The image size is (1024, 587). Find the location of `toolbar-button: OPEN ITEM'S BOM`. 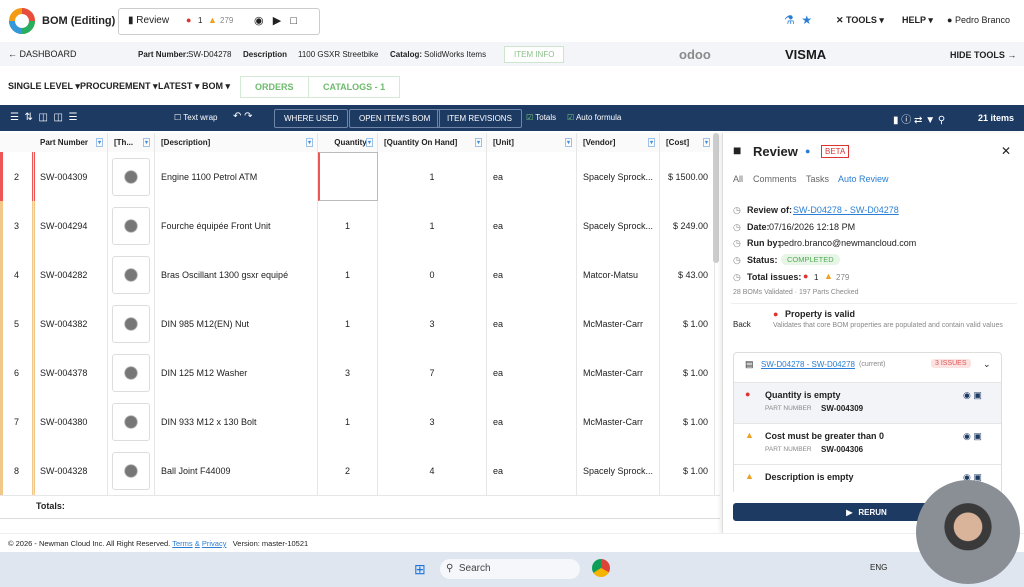

toolbar-button: OPEN ITEM'S BOM is located at coordinates (395, 118).